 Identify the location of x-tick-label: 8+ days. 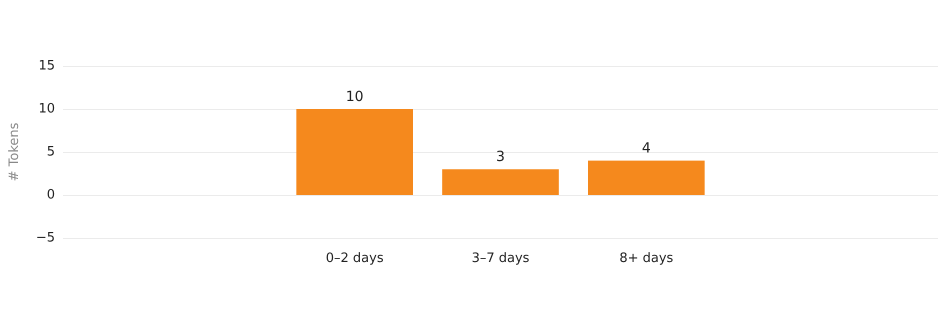
(646, 258).